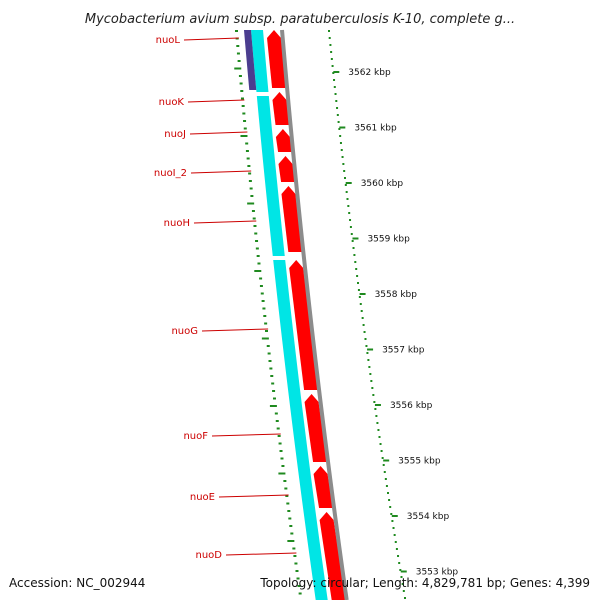 The image size is (600, 600). Describe the element at coordinates (195, 436) in the screenshot. I see `gene-label-nuof: nuoF` at that location.